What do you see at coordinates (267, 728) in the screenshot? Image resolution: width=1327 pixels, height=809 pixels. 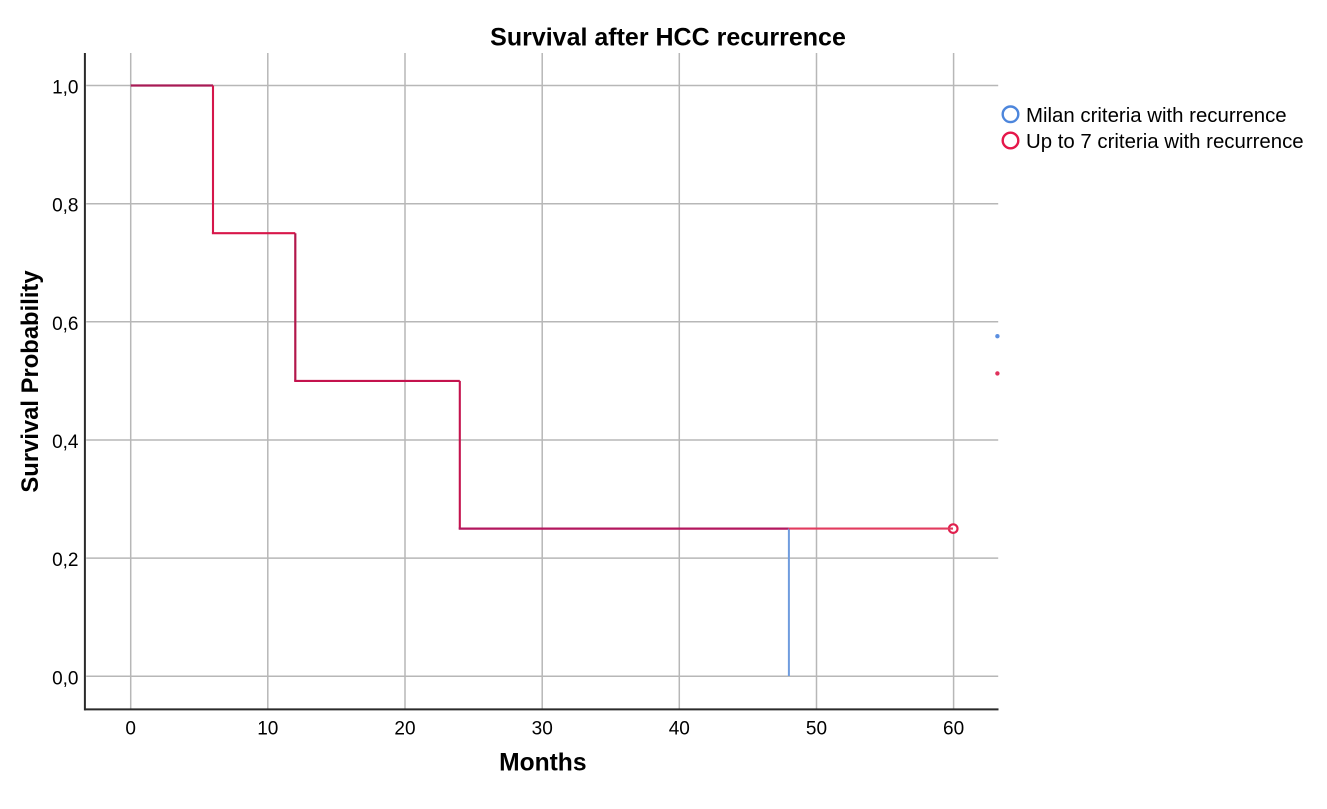 I see `svg-text: 10` at bounding box center [267, 728].